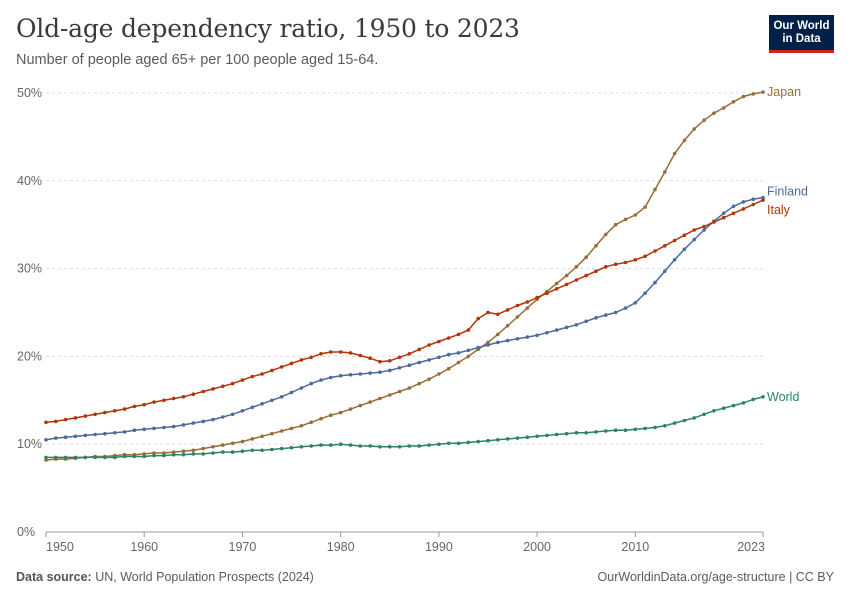 The image size is (850, 600). What do you see at coordinates (60, 547) in the screenshot?
I see `x-tick-label: 1950` at bounding box center [60, 547].